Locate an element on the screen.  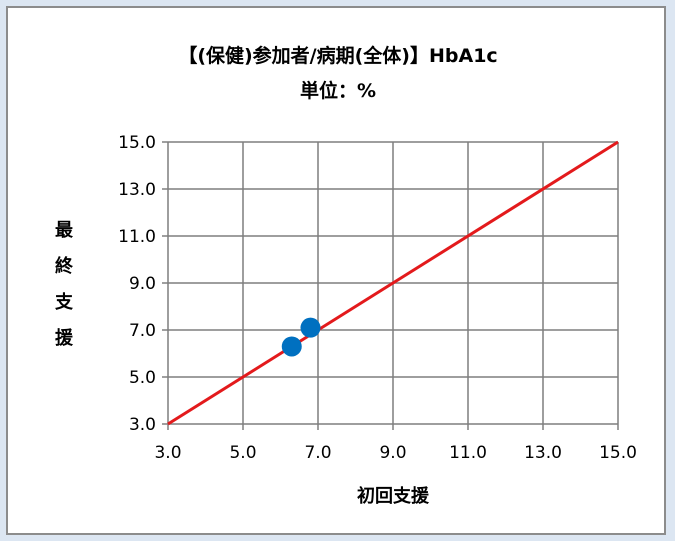
y-tick-label: 3.0 is located at coordinates (142, 425).